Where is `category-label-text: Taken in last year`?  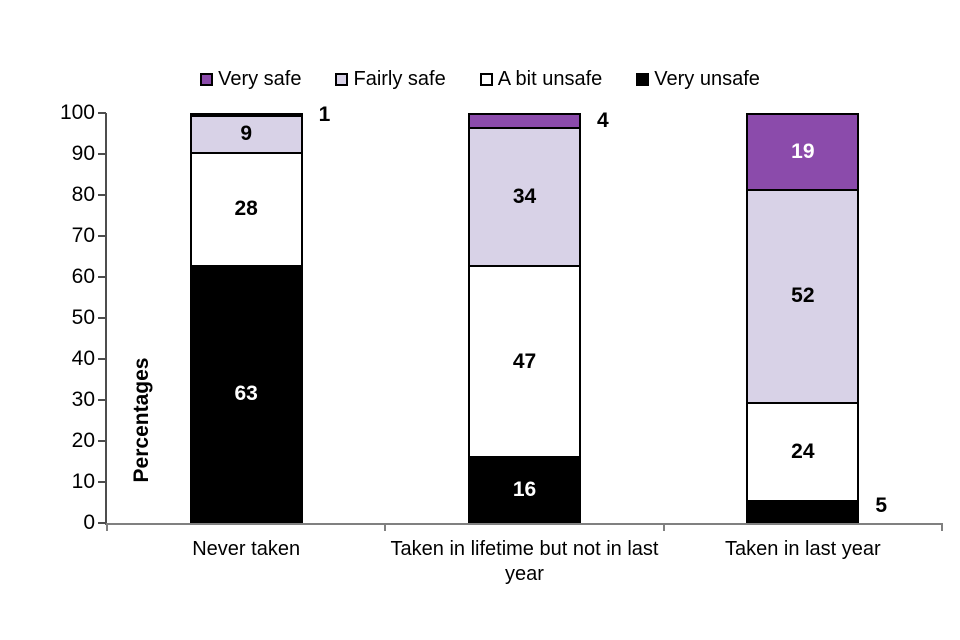
category-label-text: Taken in last year is located at coordinates (803, 549).